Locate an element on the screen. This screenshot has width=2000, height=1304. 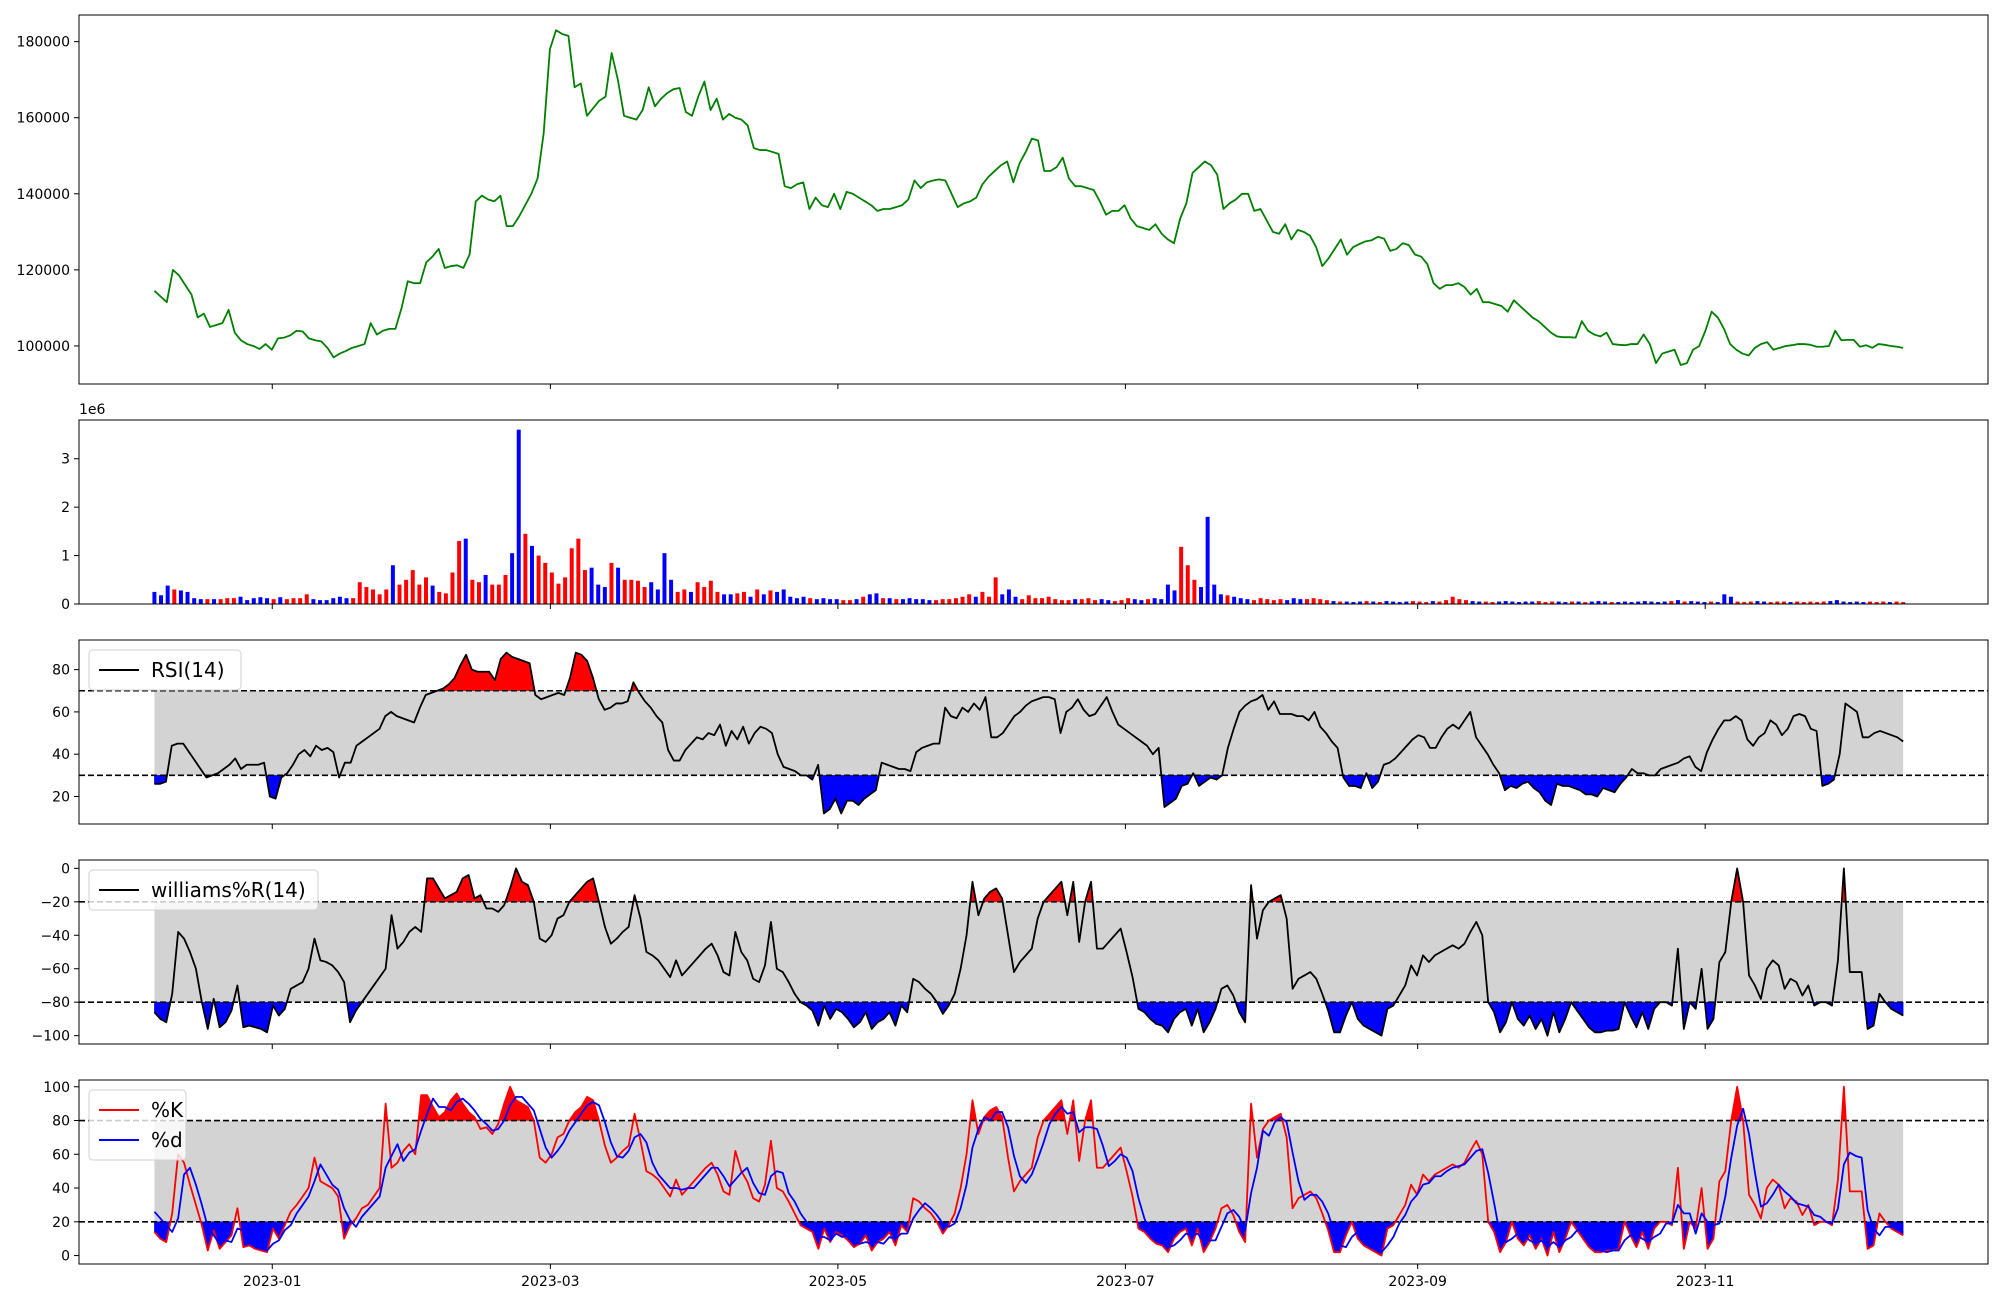
x-tick-label: 2023-05 is located at coordinates (838, 1282).